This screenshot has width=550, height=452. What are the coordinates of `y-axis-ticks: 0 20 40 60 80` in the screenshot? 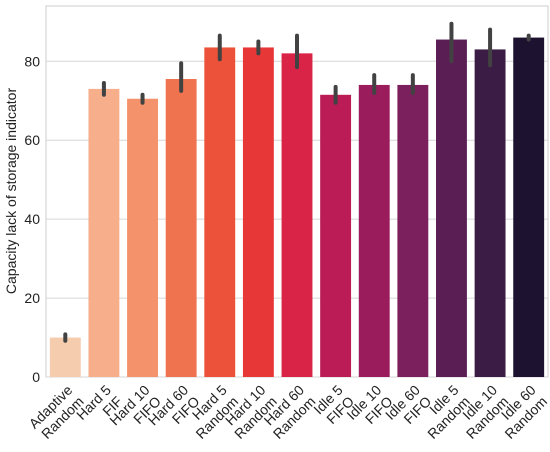 It's located at (32, 219).